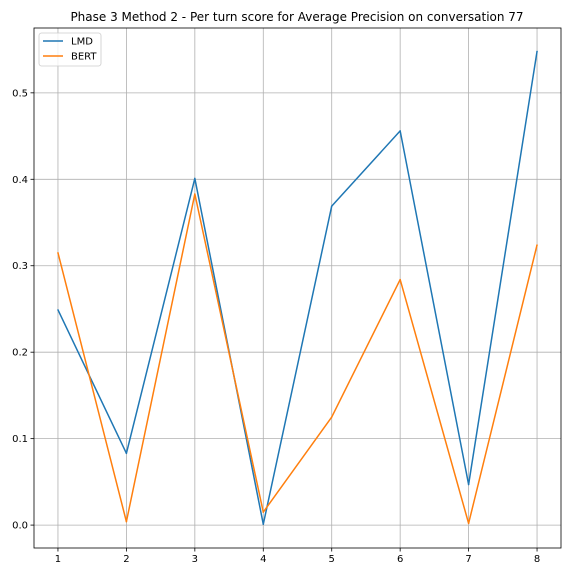 The width and height of the screenshot is (576, 576). What do you see at coordinates (20, 93) in the screenshot?
I see `y-tick-label: 0.5` at bounding box center [20, 93].